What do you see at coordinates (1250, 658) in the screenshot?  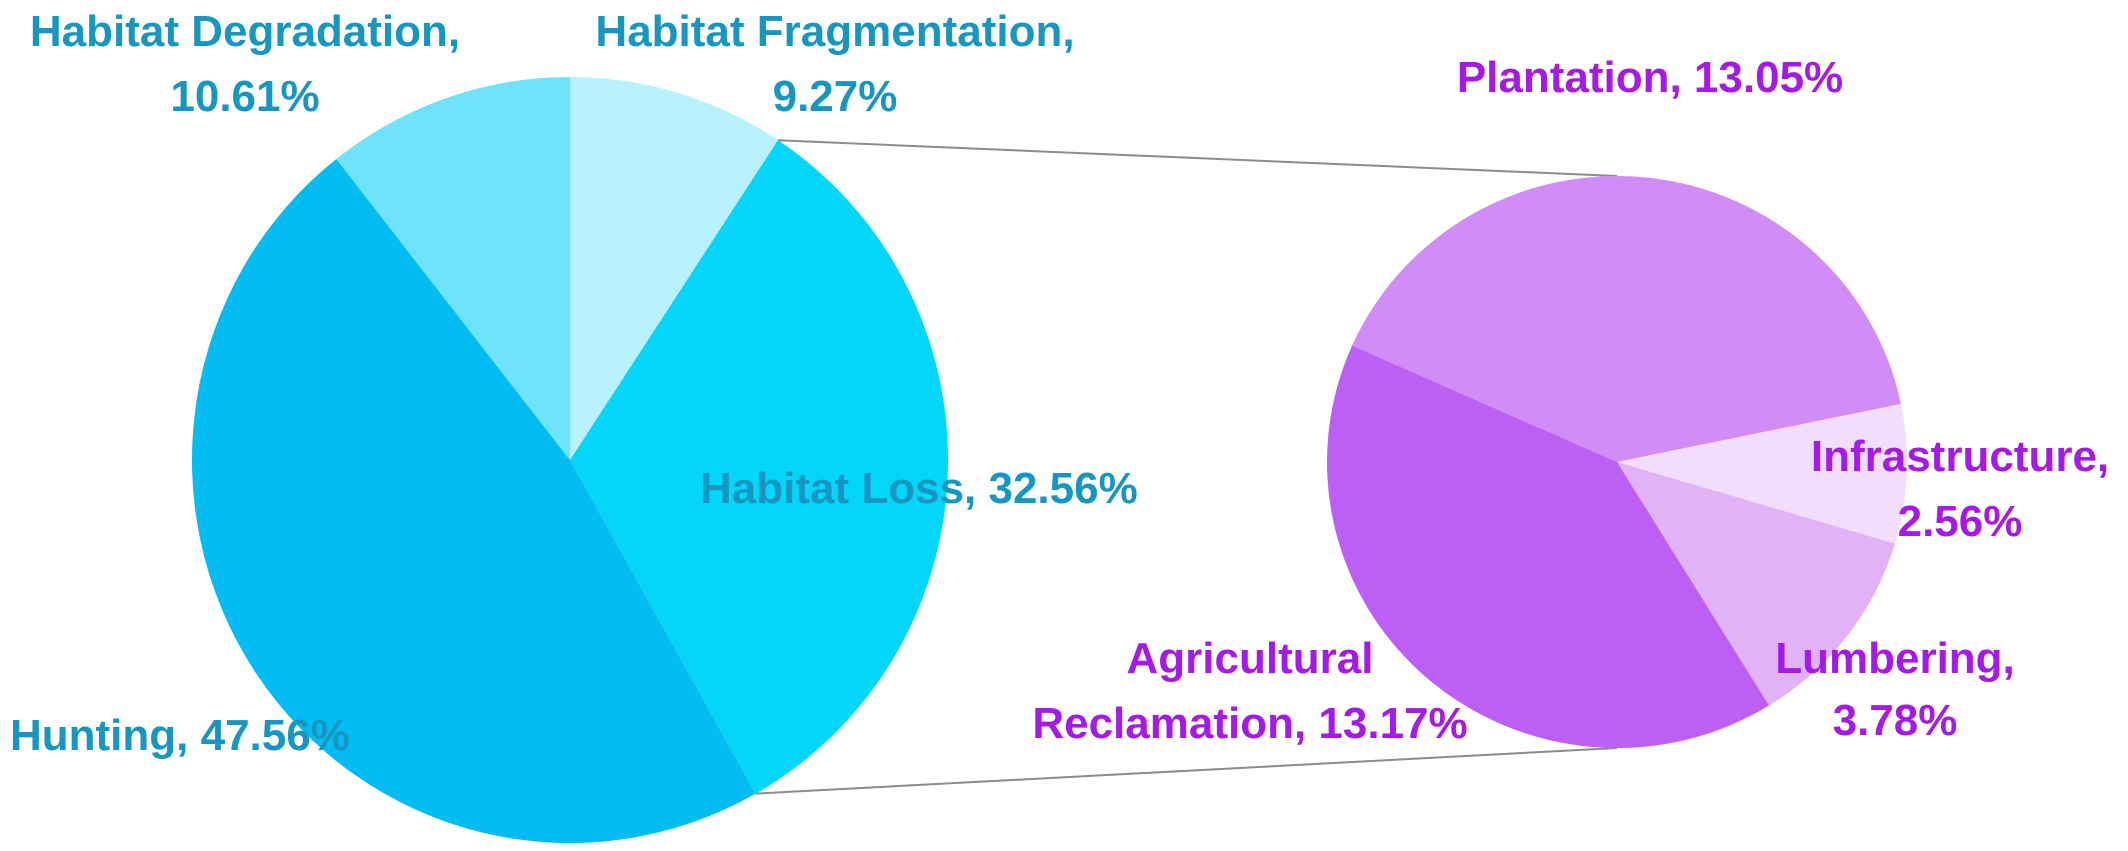 I see `slice-label-agricultural-reclamation: Agricultural` at bounding box center [1250, 658].